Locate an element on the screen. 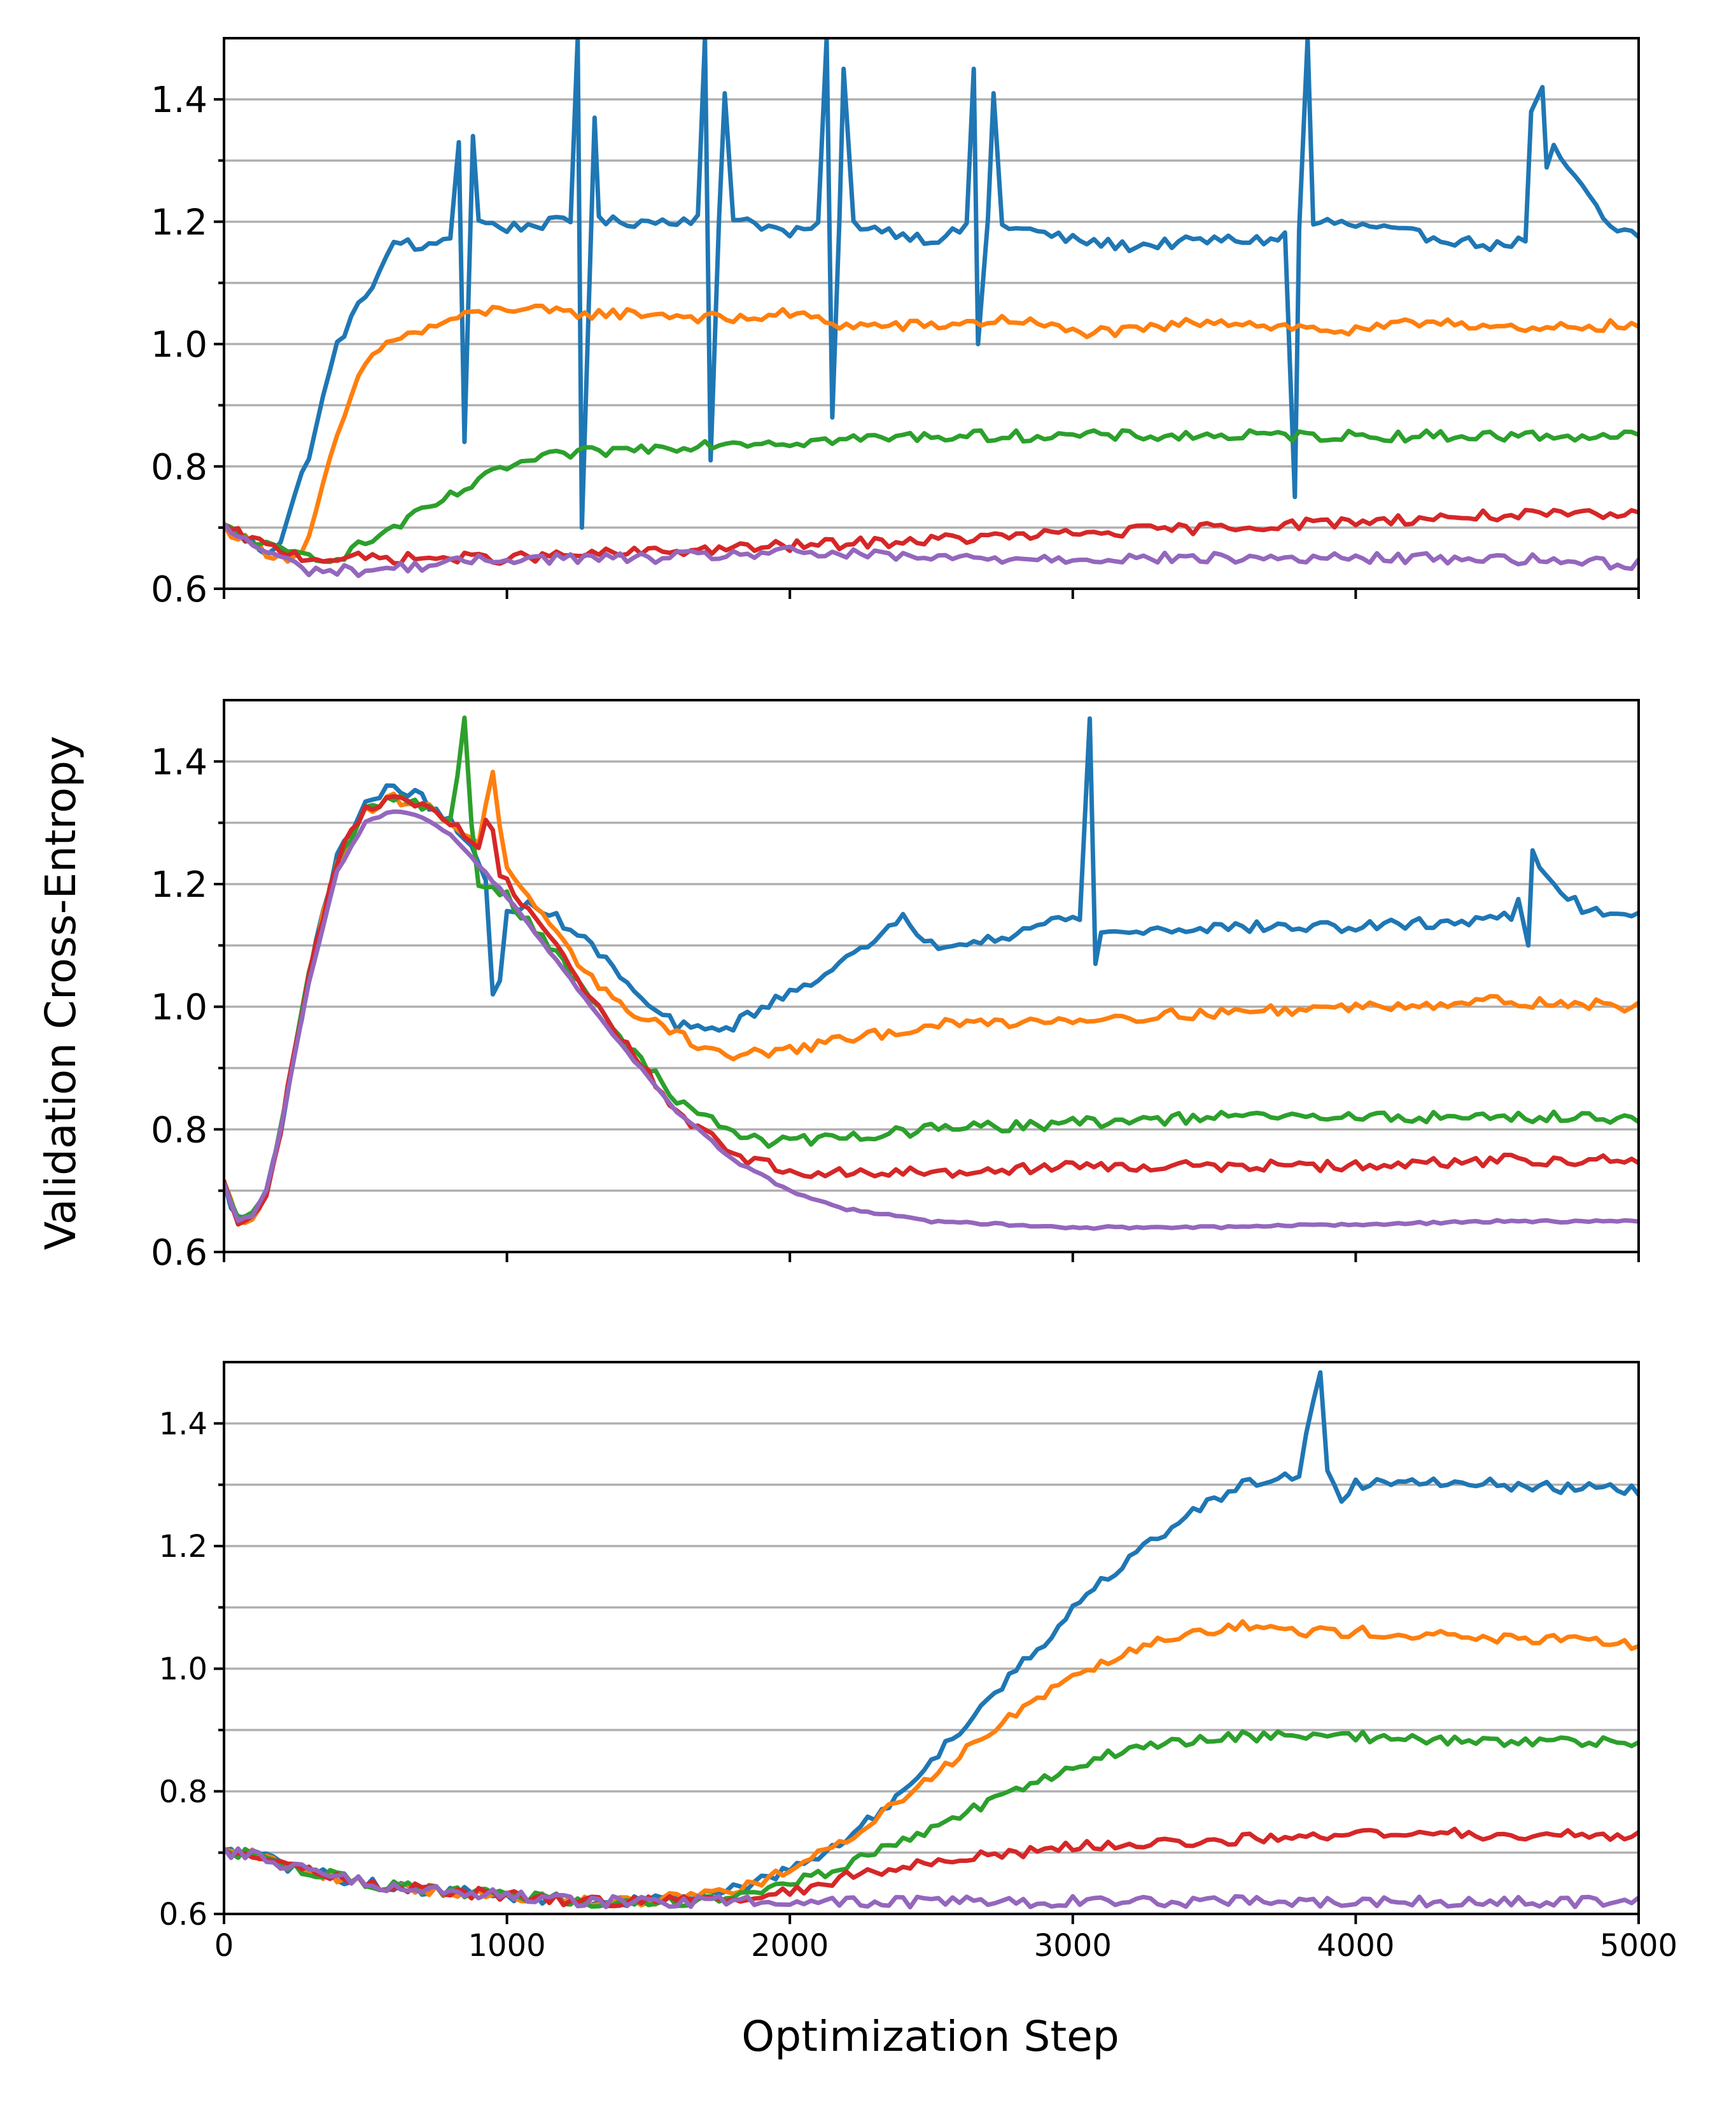 The width and height of the screenshot is (1736, 2110). x-tick-label: 2000 is located at coordinates (790, 1946).